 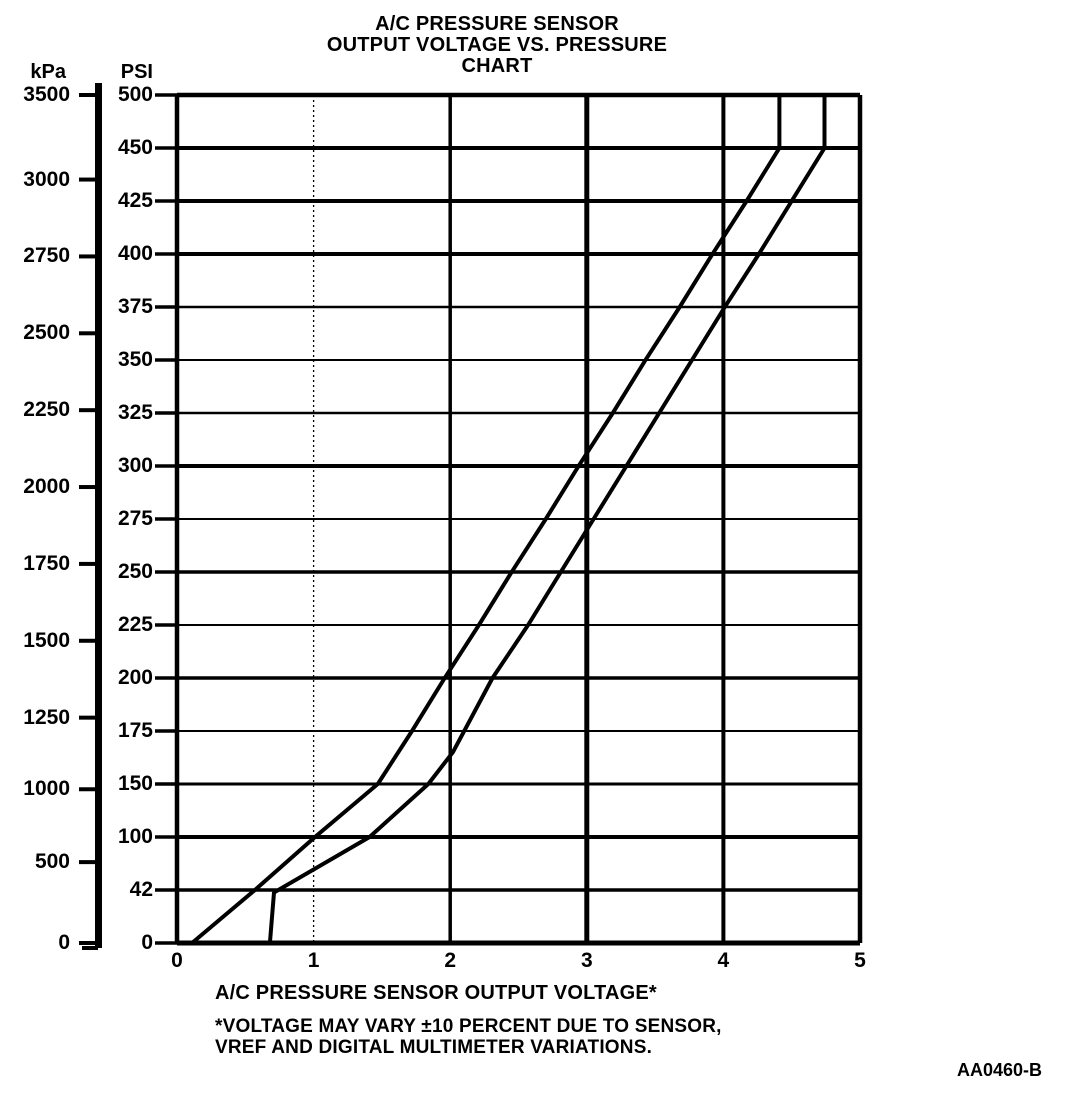 What do you see at coordinates (135, 836) in the screenshot?
I see `psi-tick-label: 100` at bounding box center [135, 836].